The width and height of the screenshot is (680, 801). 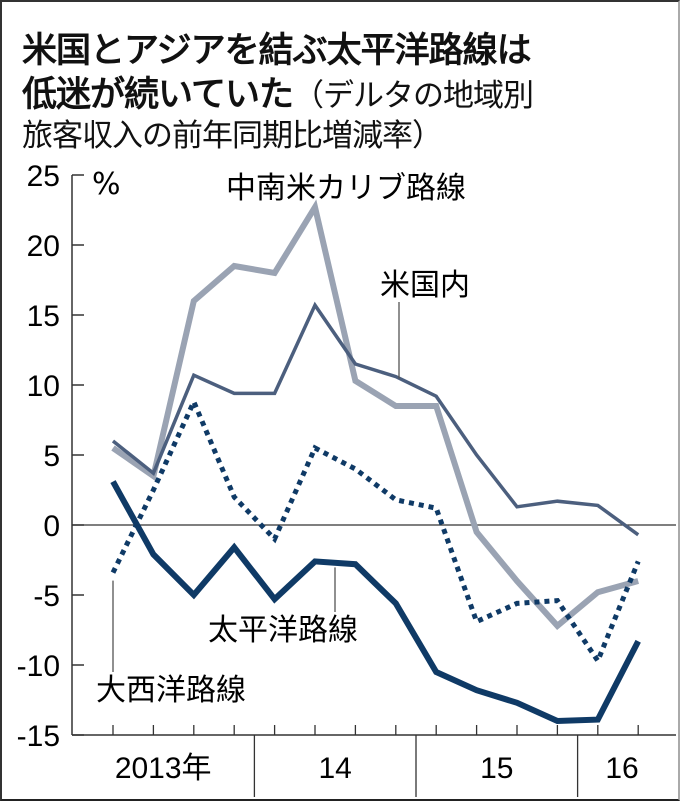 I want to click on y-tick-label: 0, so click(x=51, y=526).